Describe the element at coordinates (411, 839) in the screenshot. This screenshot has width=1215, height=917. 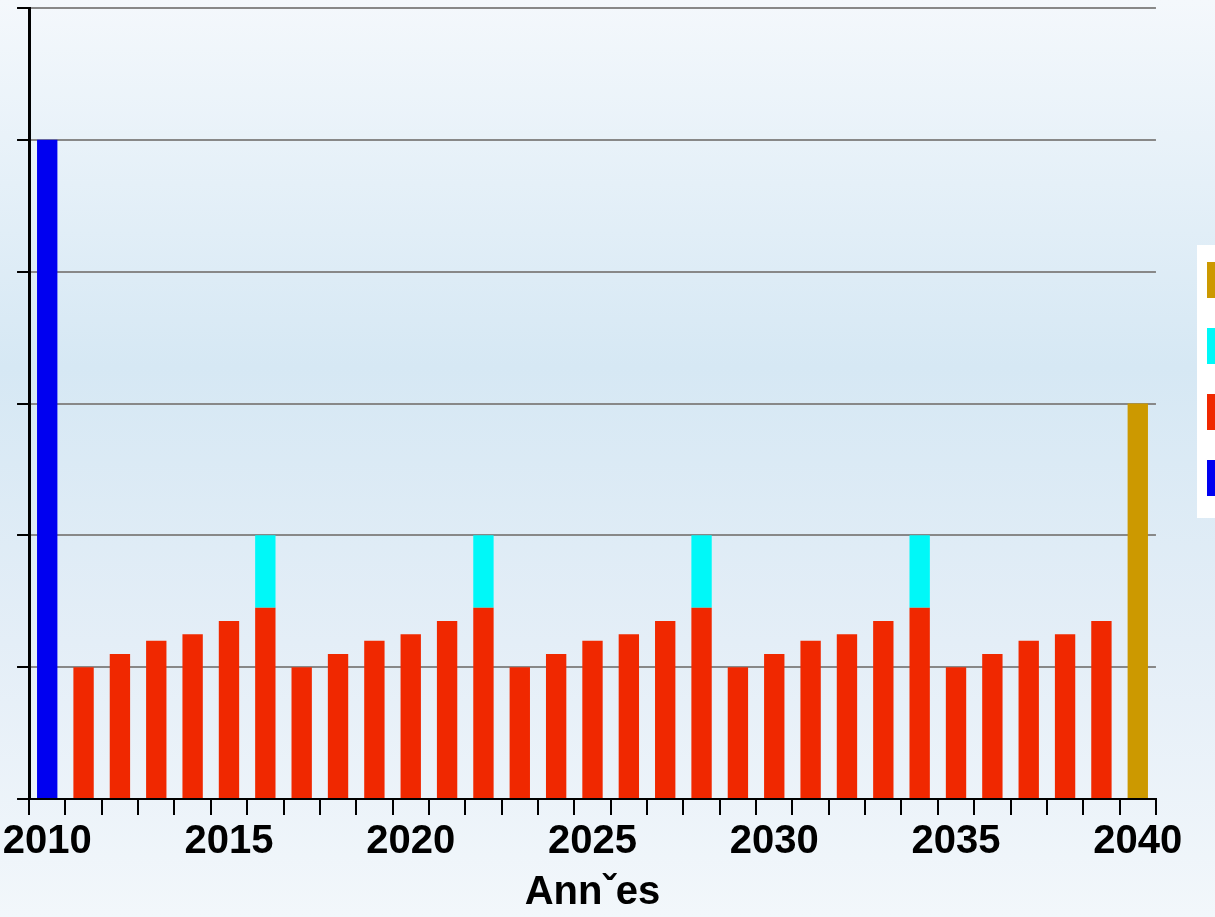
I see `x-tick-label: 2020` at that location.